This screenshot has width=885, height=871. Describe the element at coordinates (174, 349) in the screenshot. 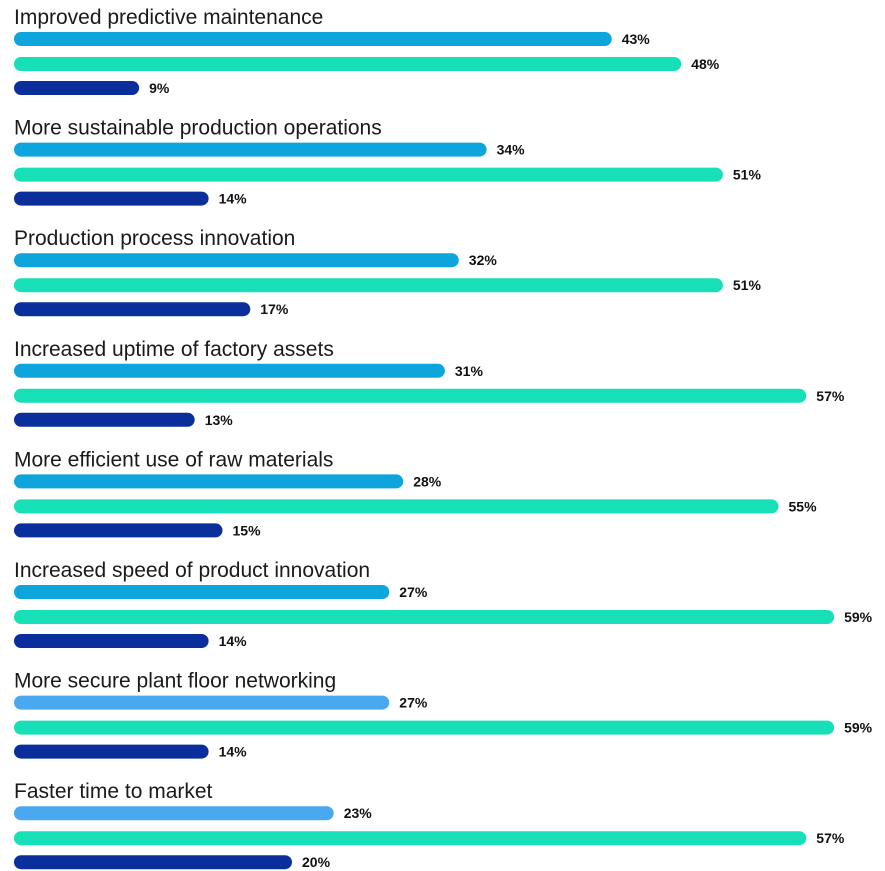

I see `category-label: Increased uptime of factory assets` at that location.